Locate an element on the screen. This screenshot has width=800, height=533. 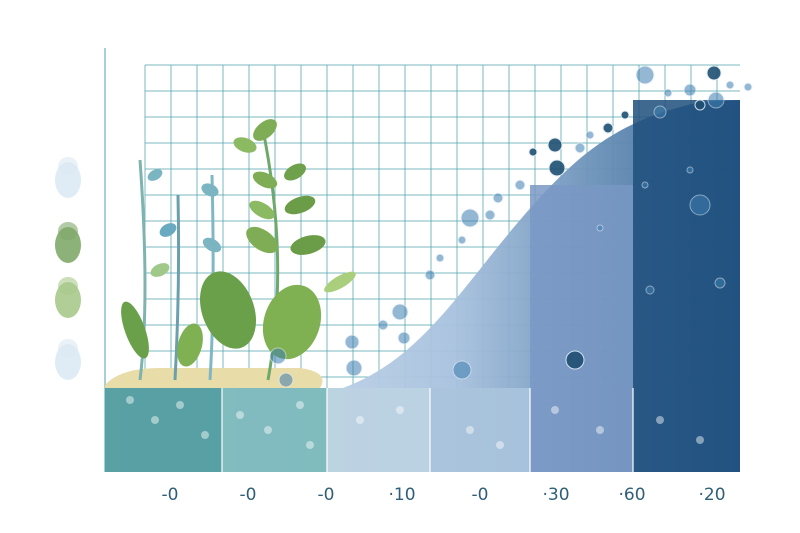
x-tick-label: ·20 is located at coordinates (711, 495).